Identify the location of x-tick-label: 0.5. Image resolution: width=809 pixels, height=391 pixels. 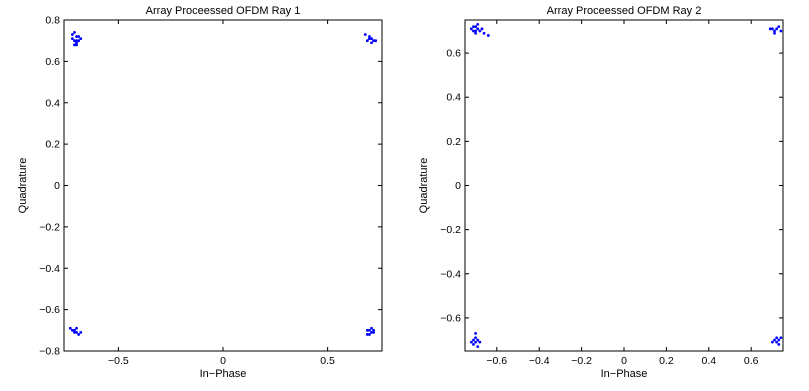
(327, 361).